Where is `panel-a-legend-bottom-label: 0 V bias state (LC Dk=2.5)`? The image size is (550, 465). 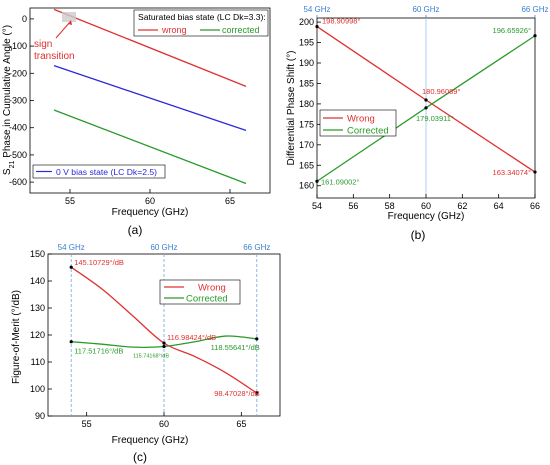
panel-a-legend-bottom-label: 0 V bias state (LC Dk=2.5) is located at coordinates (106, 172).